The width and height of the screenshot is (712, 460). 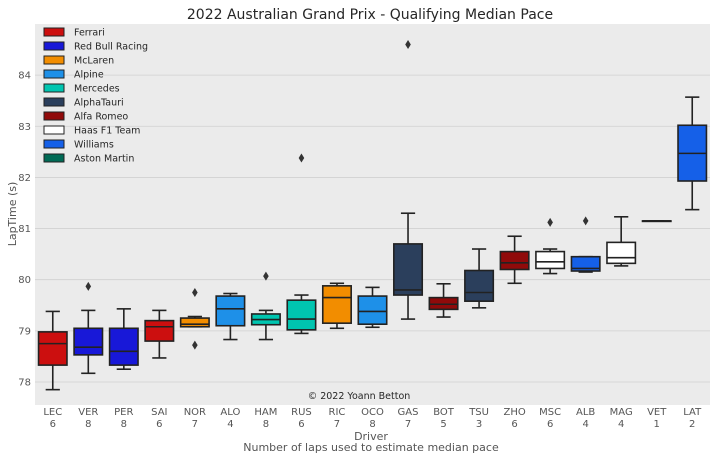 I want to click on x-tick-driver: RIC, so click(x=337, y=412).